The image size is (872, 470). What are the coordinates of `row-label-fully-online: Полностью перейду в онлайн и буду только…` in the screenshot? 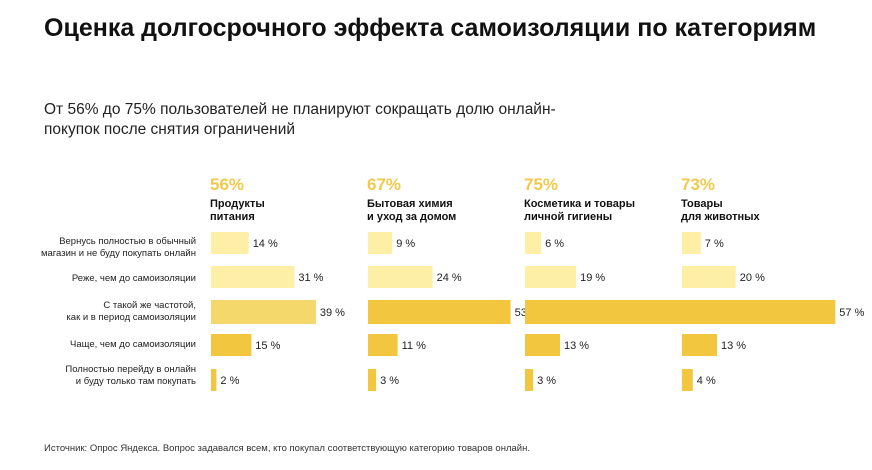 It's located at (113, 376).